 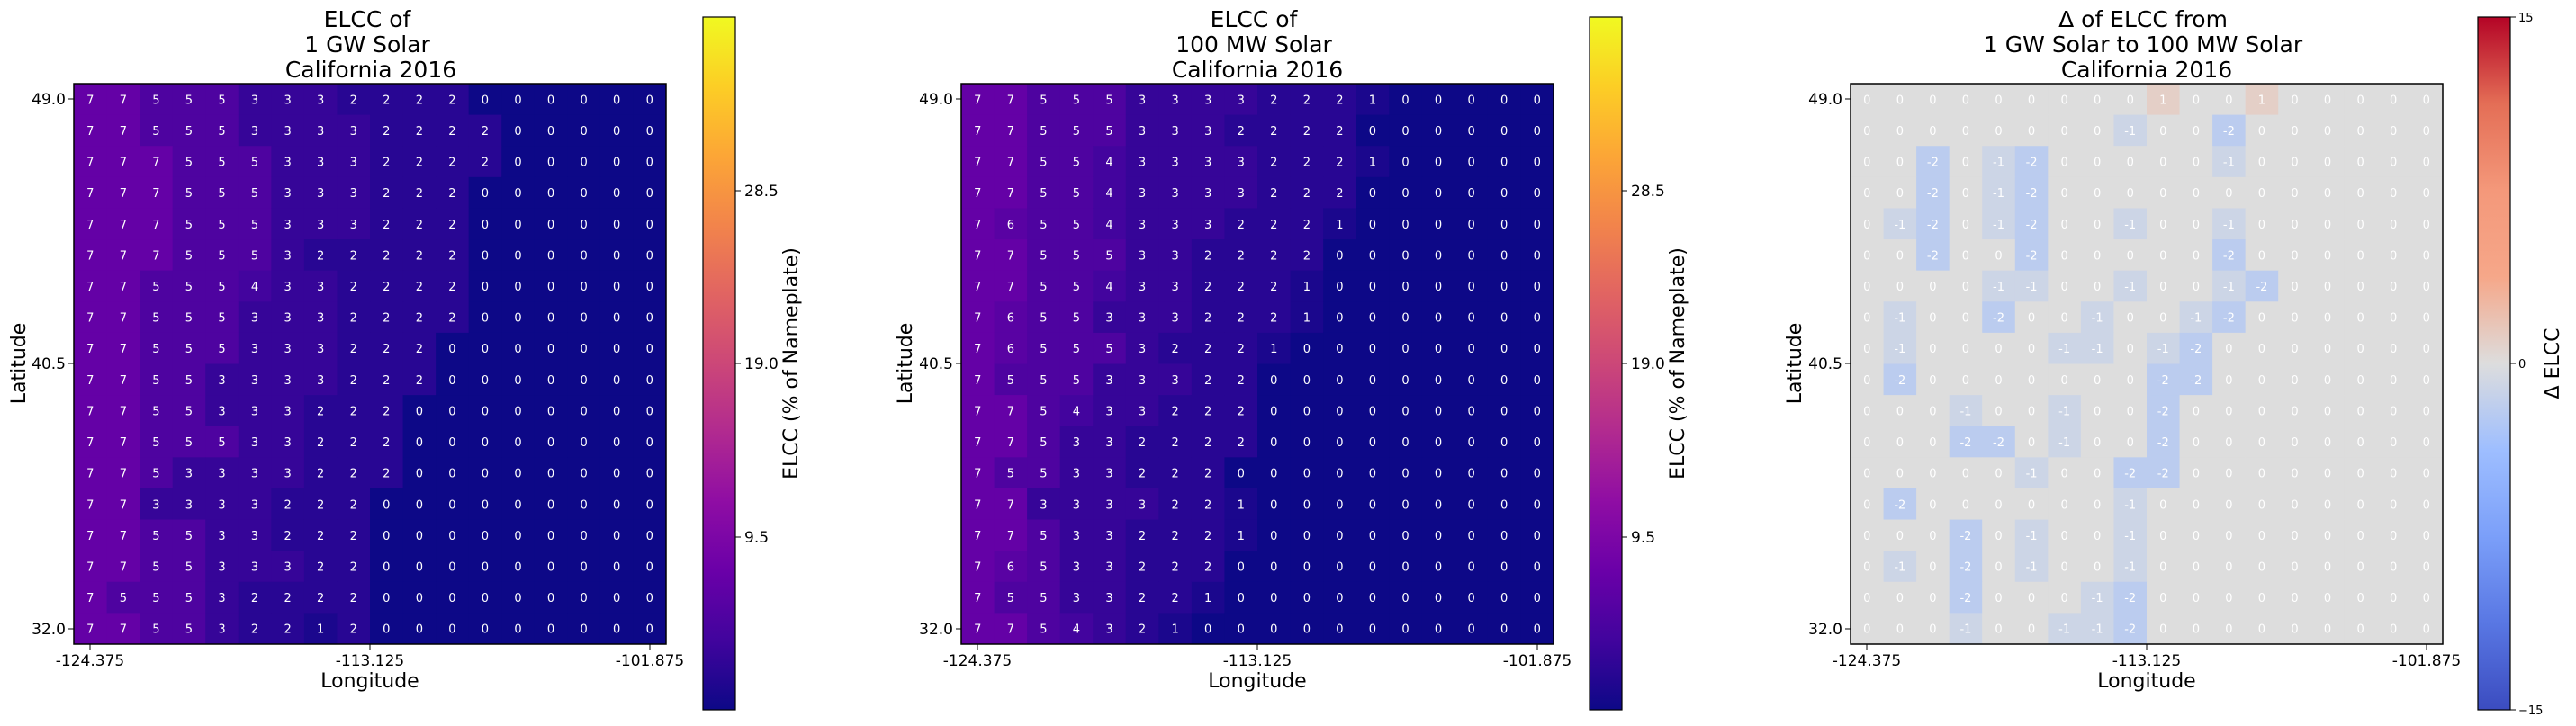 I want to click on panel-3-x-axis-label: Longitude, so click(x=2146, y=681).